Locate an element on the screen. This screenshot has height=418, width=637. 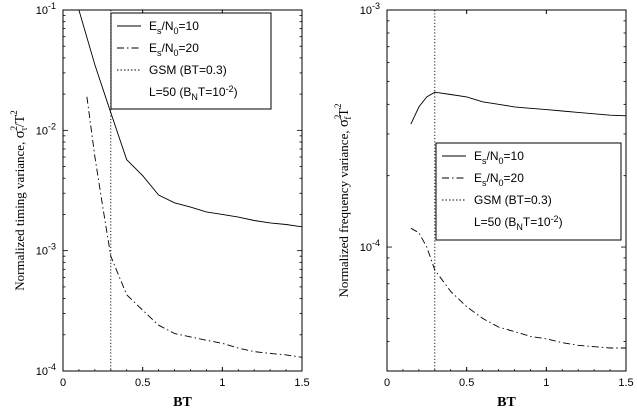
y-tick-label: 10⁻¹ is located at coordinates (46, 9).